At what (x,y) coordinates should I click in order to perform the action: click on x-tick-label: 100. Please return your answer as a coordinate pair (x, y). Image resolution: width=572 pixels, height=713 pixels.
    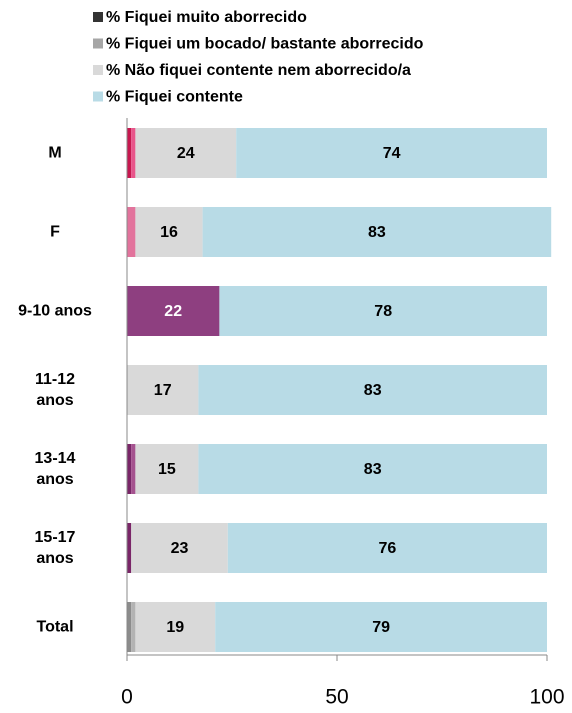
    Looking at the image, I should click on (546, 697).